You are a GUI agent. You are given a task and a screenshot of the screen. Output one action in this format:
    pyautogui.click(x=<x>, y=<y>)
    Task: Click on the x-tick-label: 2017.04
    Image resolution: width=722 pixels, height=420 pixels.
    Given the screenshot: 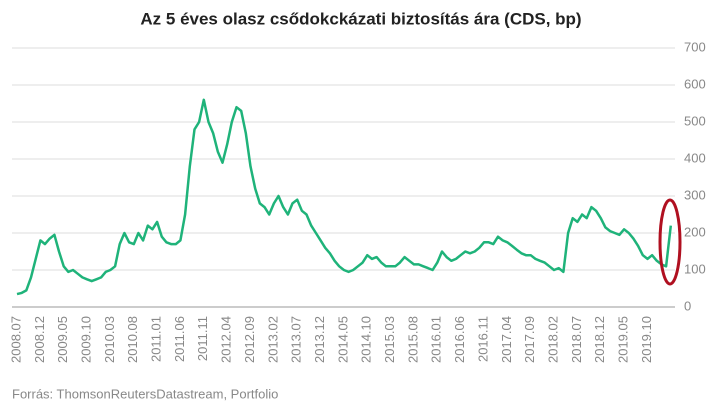 What is the action you would take?
    pyautogui.click(x=506, y=339)
    